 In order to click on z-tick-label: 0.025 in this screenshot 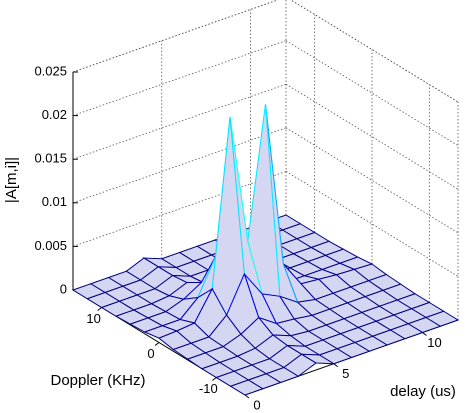, I will do `click(50, 70)`.